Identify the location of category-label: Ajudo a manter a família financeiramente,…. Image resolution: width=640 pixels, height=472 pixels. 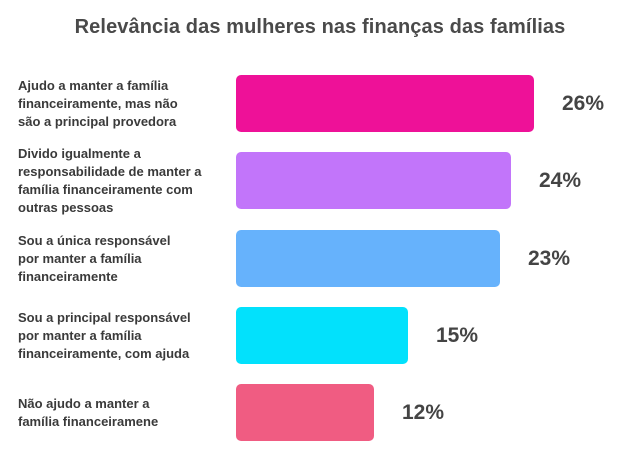
(123, 104).